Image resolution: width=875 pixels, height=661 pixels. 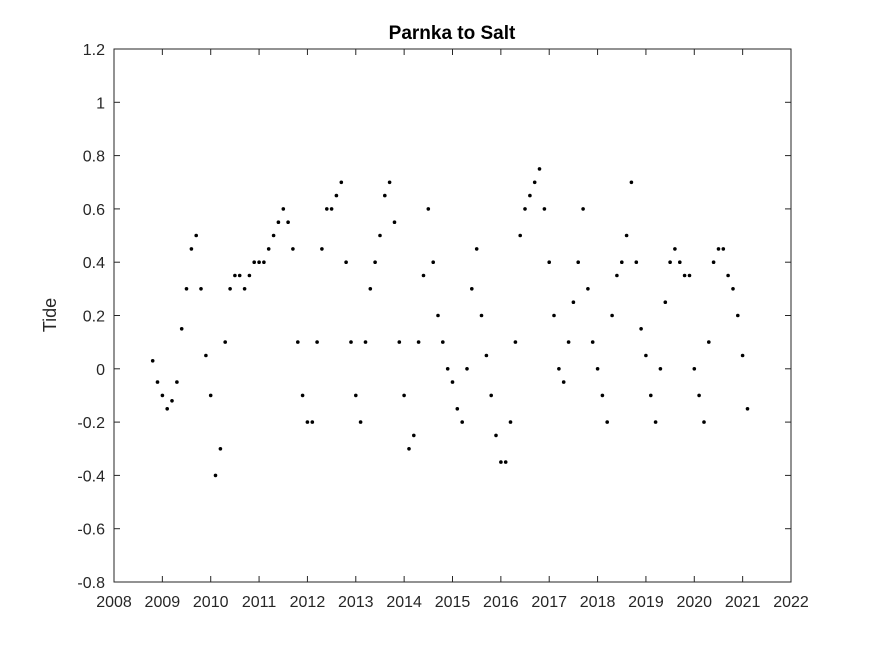 What do you see at coordinates (94, 50) in the screenshot?
I see `y-tick-label: 1.2` at bounding box center [94, 50].